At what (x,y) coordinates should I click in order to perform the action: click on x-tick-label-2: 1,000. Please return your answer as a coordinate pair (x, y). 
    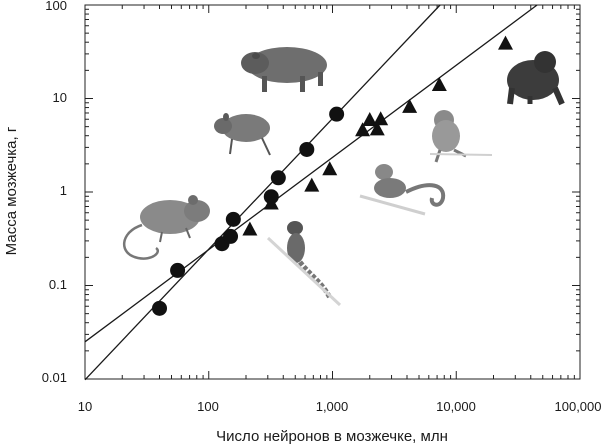
    Looking at the image, I should click on (332, 406).